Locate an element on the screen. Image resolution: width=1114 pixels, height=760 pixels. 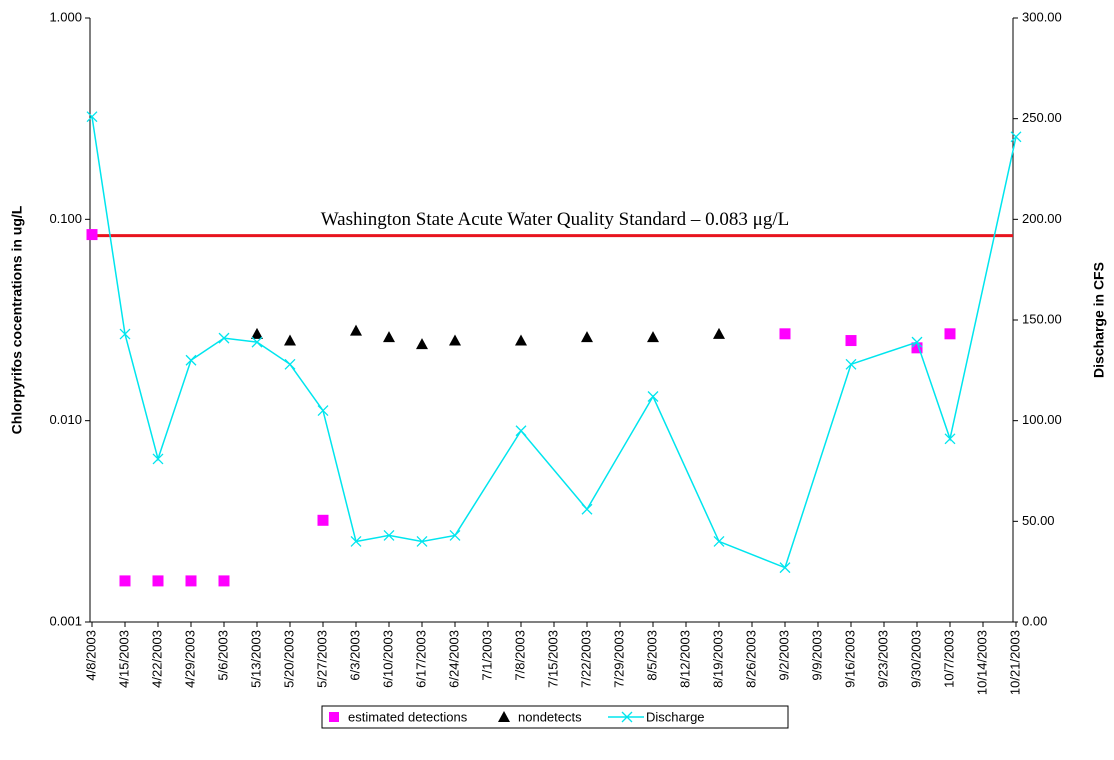
legend-label: Discharge is located at coordinates (675, 716).